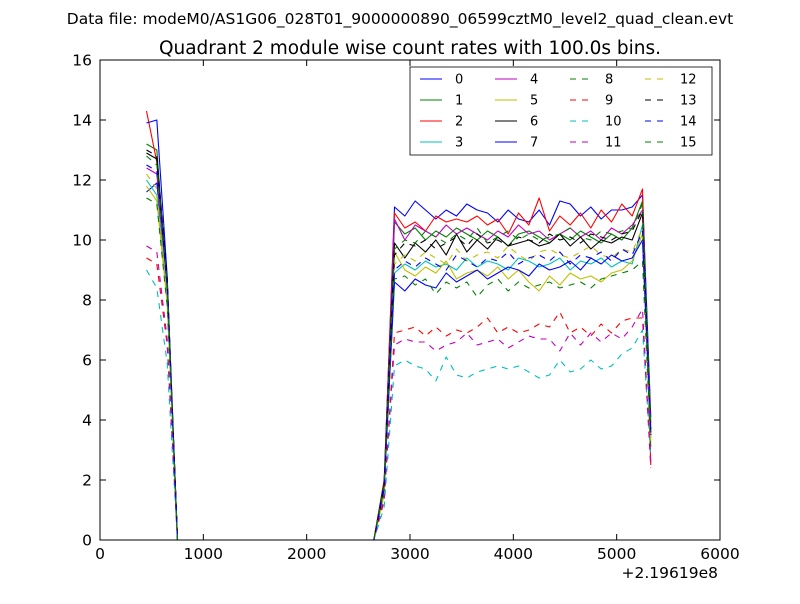  Describe the element at coordinates (561, 111) in the screenshot. I see `legend-frame` at that location.